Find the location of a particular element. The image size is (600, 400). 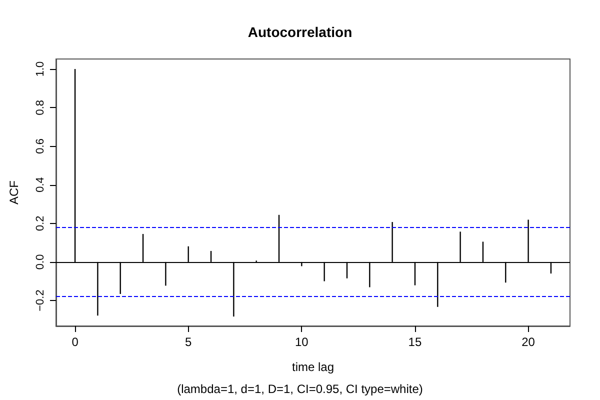

y-tick-label: −0.2 is located at coordinates (40, 301).